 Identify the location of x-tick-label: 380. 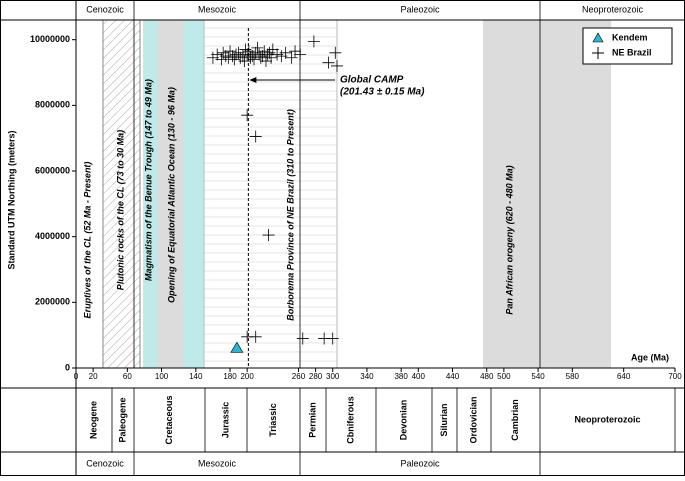
(401, 376).